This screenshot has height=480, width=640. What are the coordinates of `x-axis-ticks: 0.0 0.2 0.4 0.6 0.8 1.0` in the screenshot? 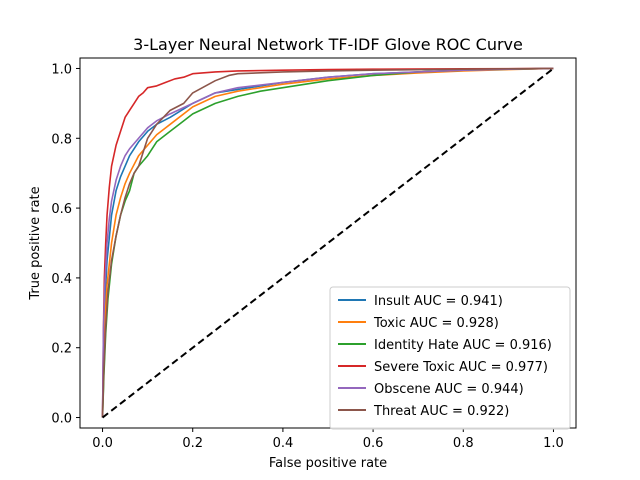 It's located at (328, 439).